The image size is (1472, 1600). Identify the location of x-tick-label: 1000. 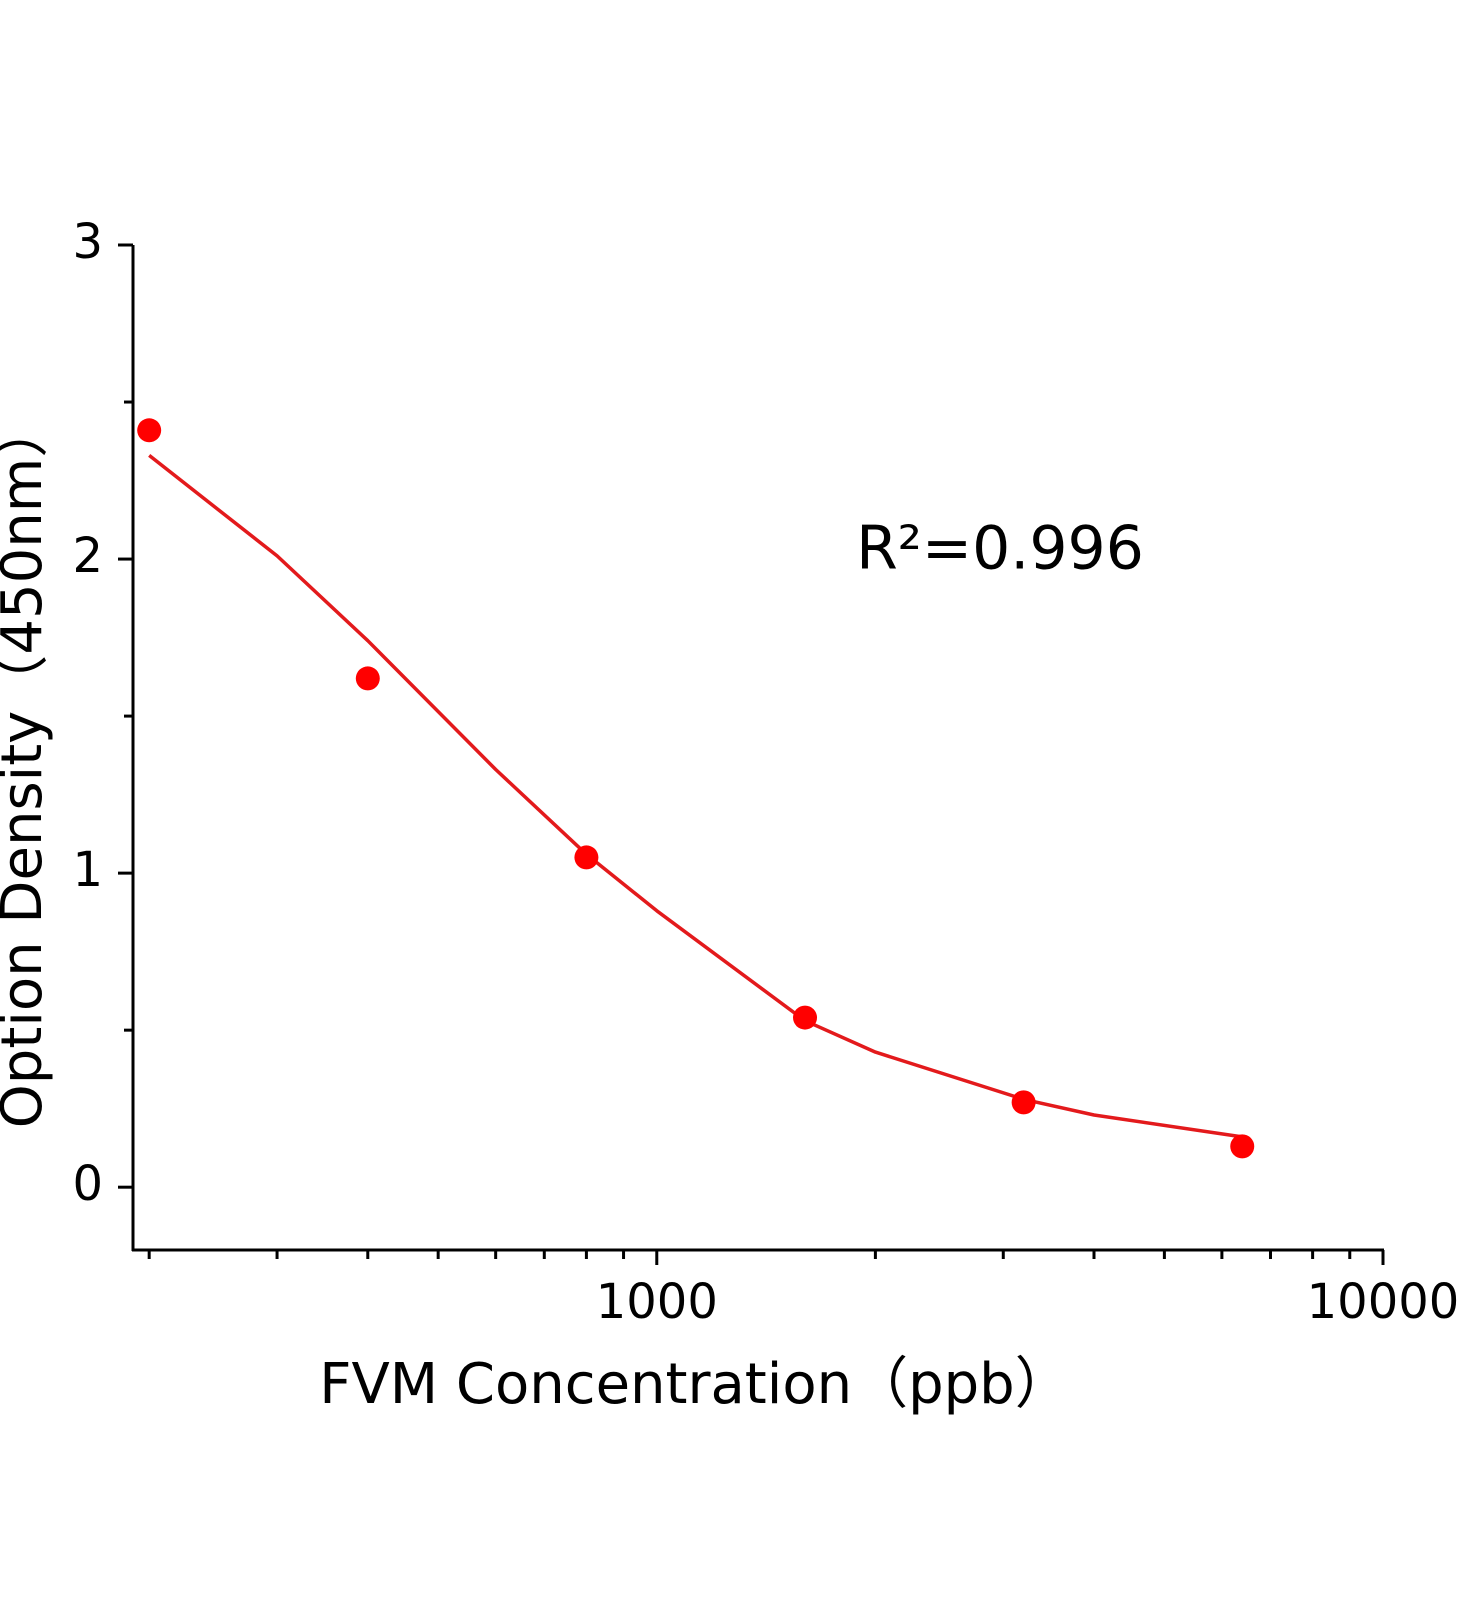
(657, 1302).